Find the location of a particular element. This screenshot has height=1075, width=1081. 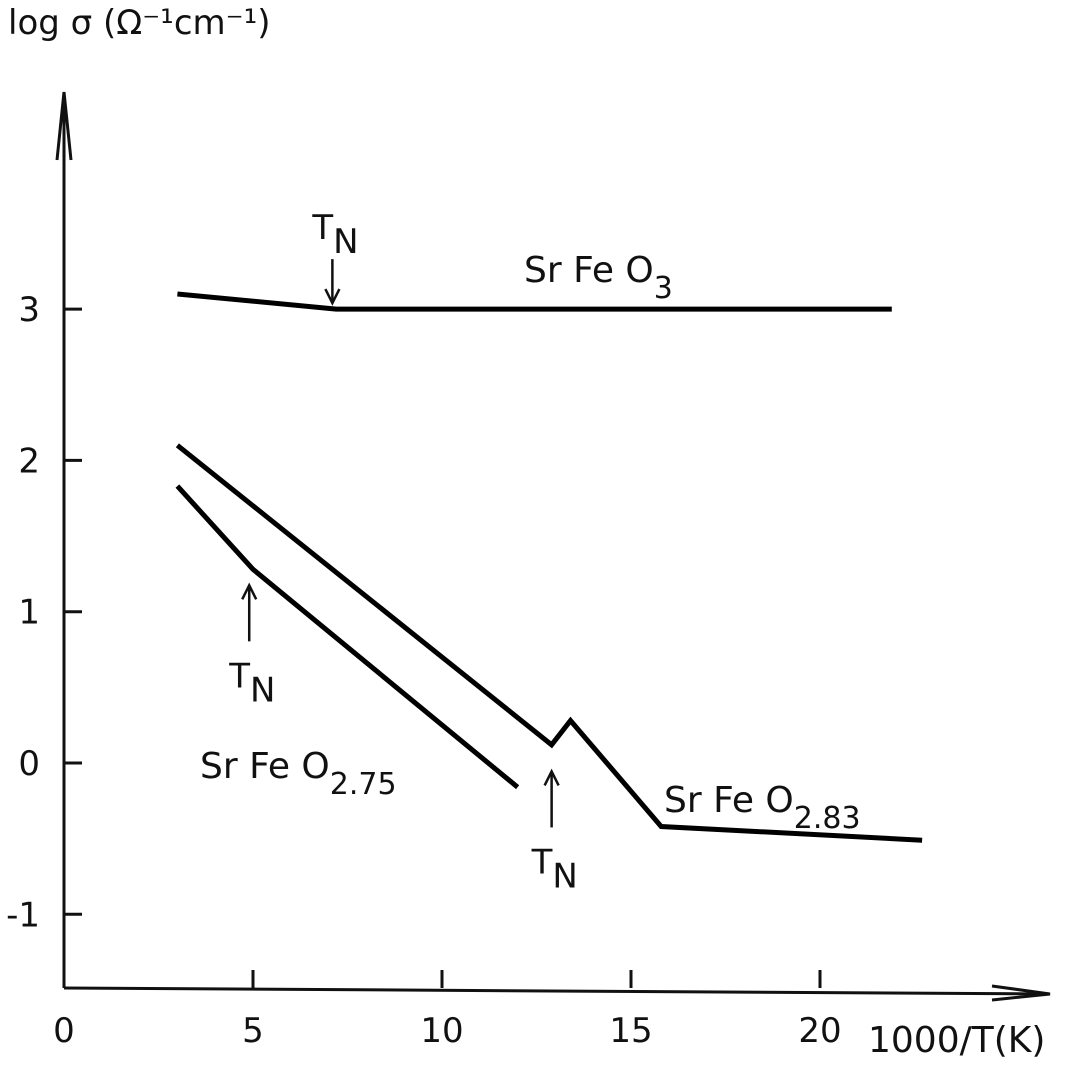

label-srfeo275: Sr Fe O2.75 is located at coordinates (298, 774).